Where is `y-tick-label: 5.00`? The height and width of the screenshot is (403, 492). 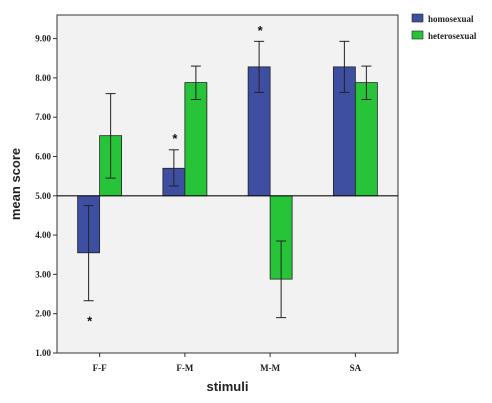
y-tick-label: 5.00 is located at coordinates (43, 196).